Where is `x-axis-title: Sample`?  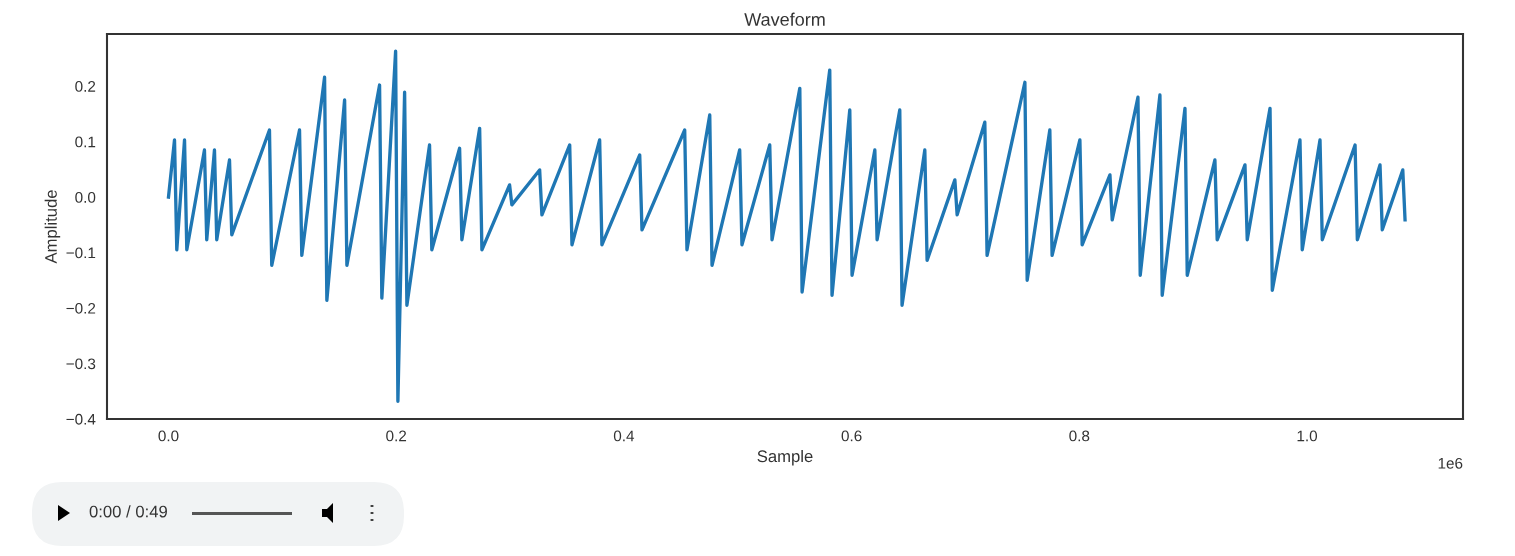 x-axis-title: Sample is located at coordinates (785, 457).